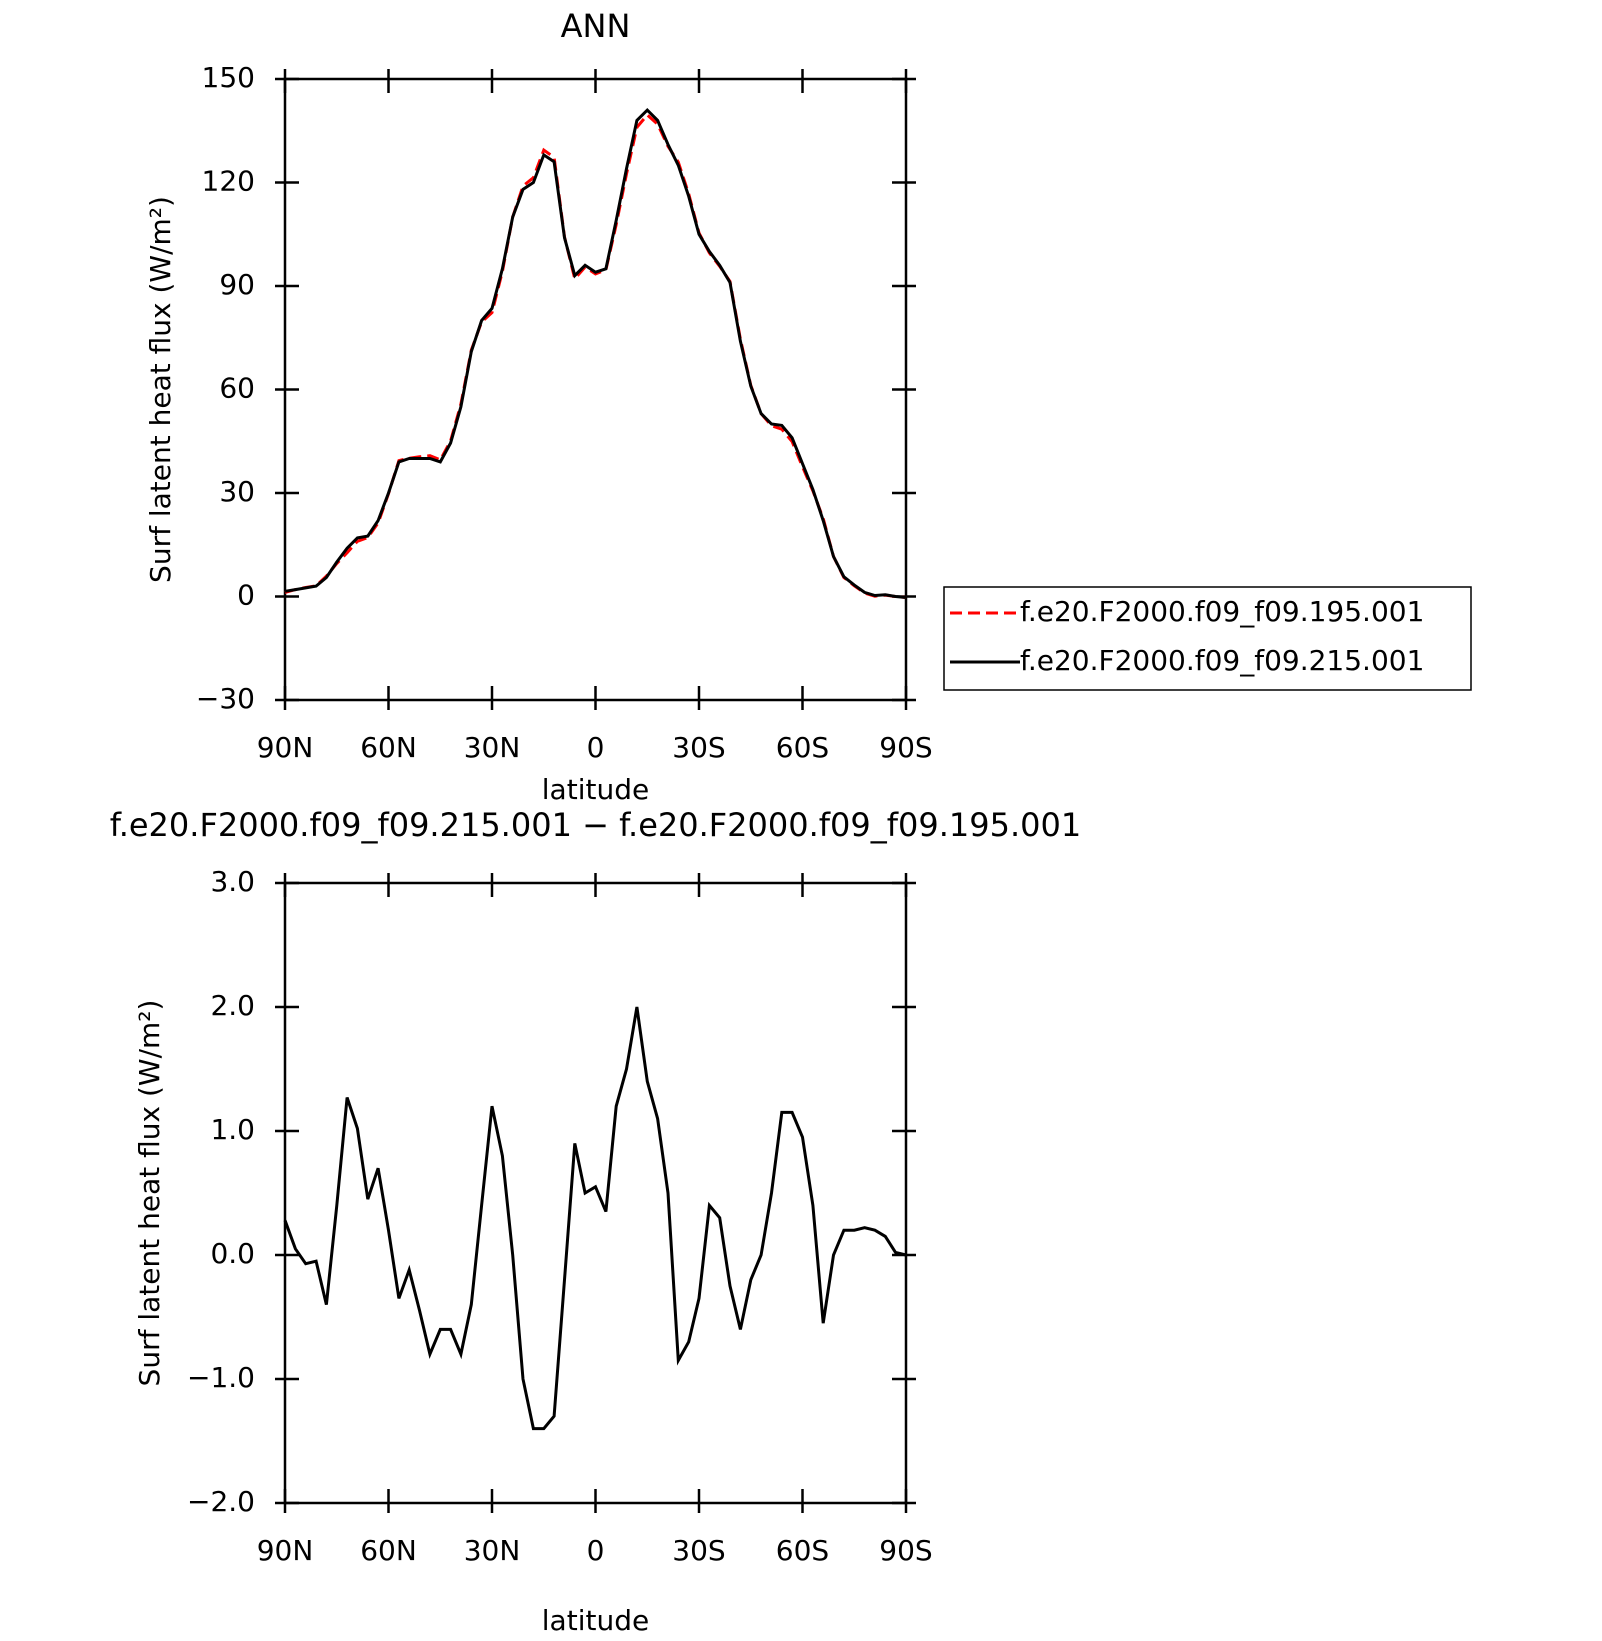 The width and height of the screenshot is (1602, 1641). I want to click on y-tick-label: 150, so click(228, 77).